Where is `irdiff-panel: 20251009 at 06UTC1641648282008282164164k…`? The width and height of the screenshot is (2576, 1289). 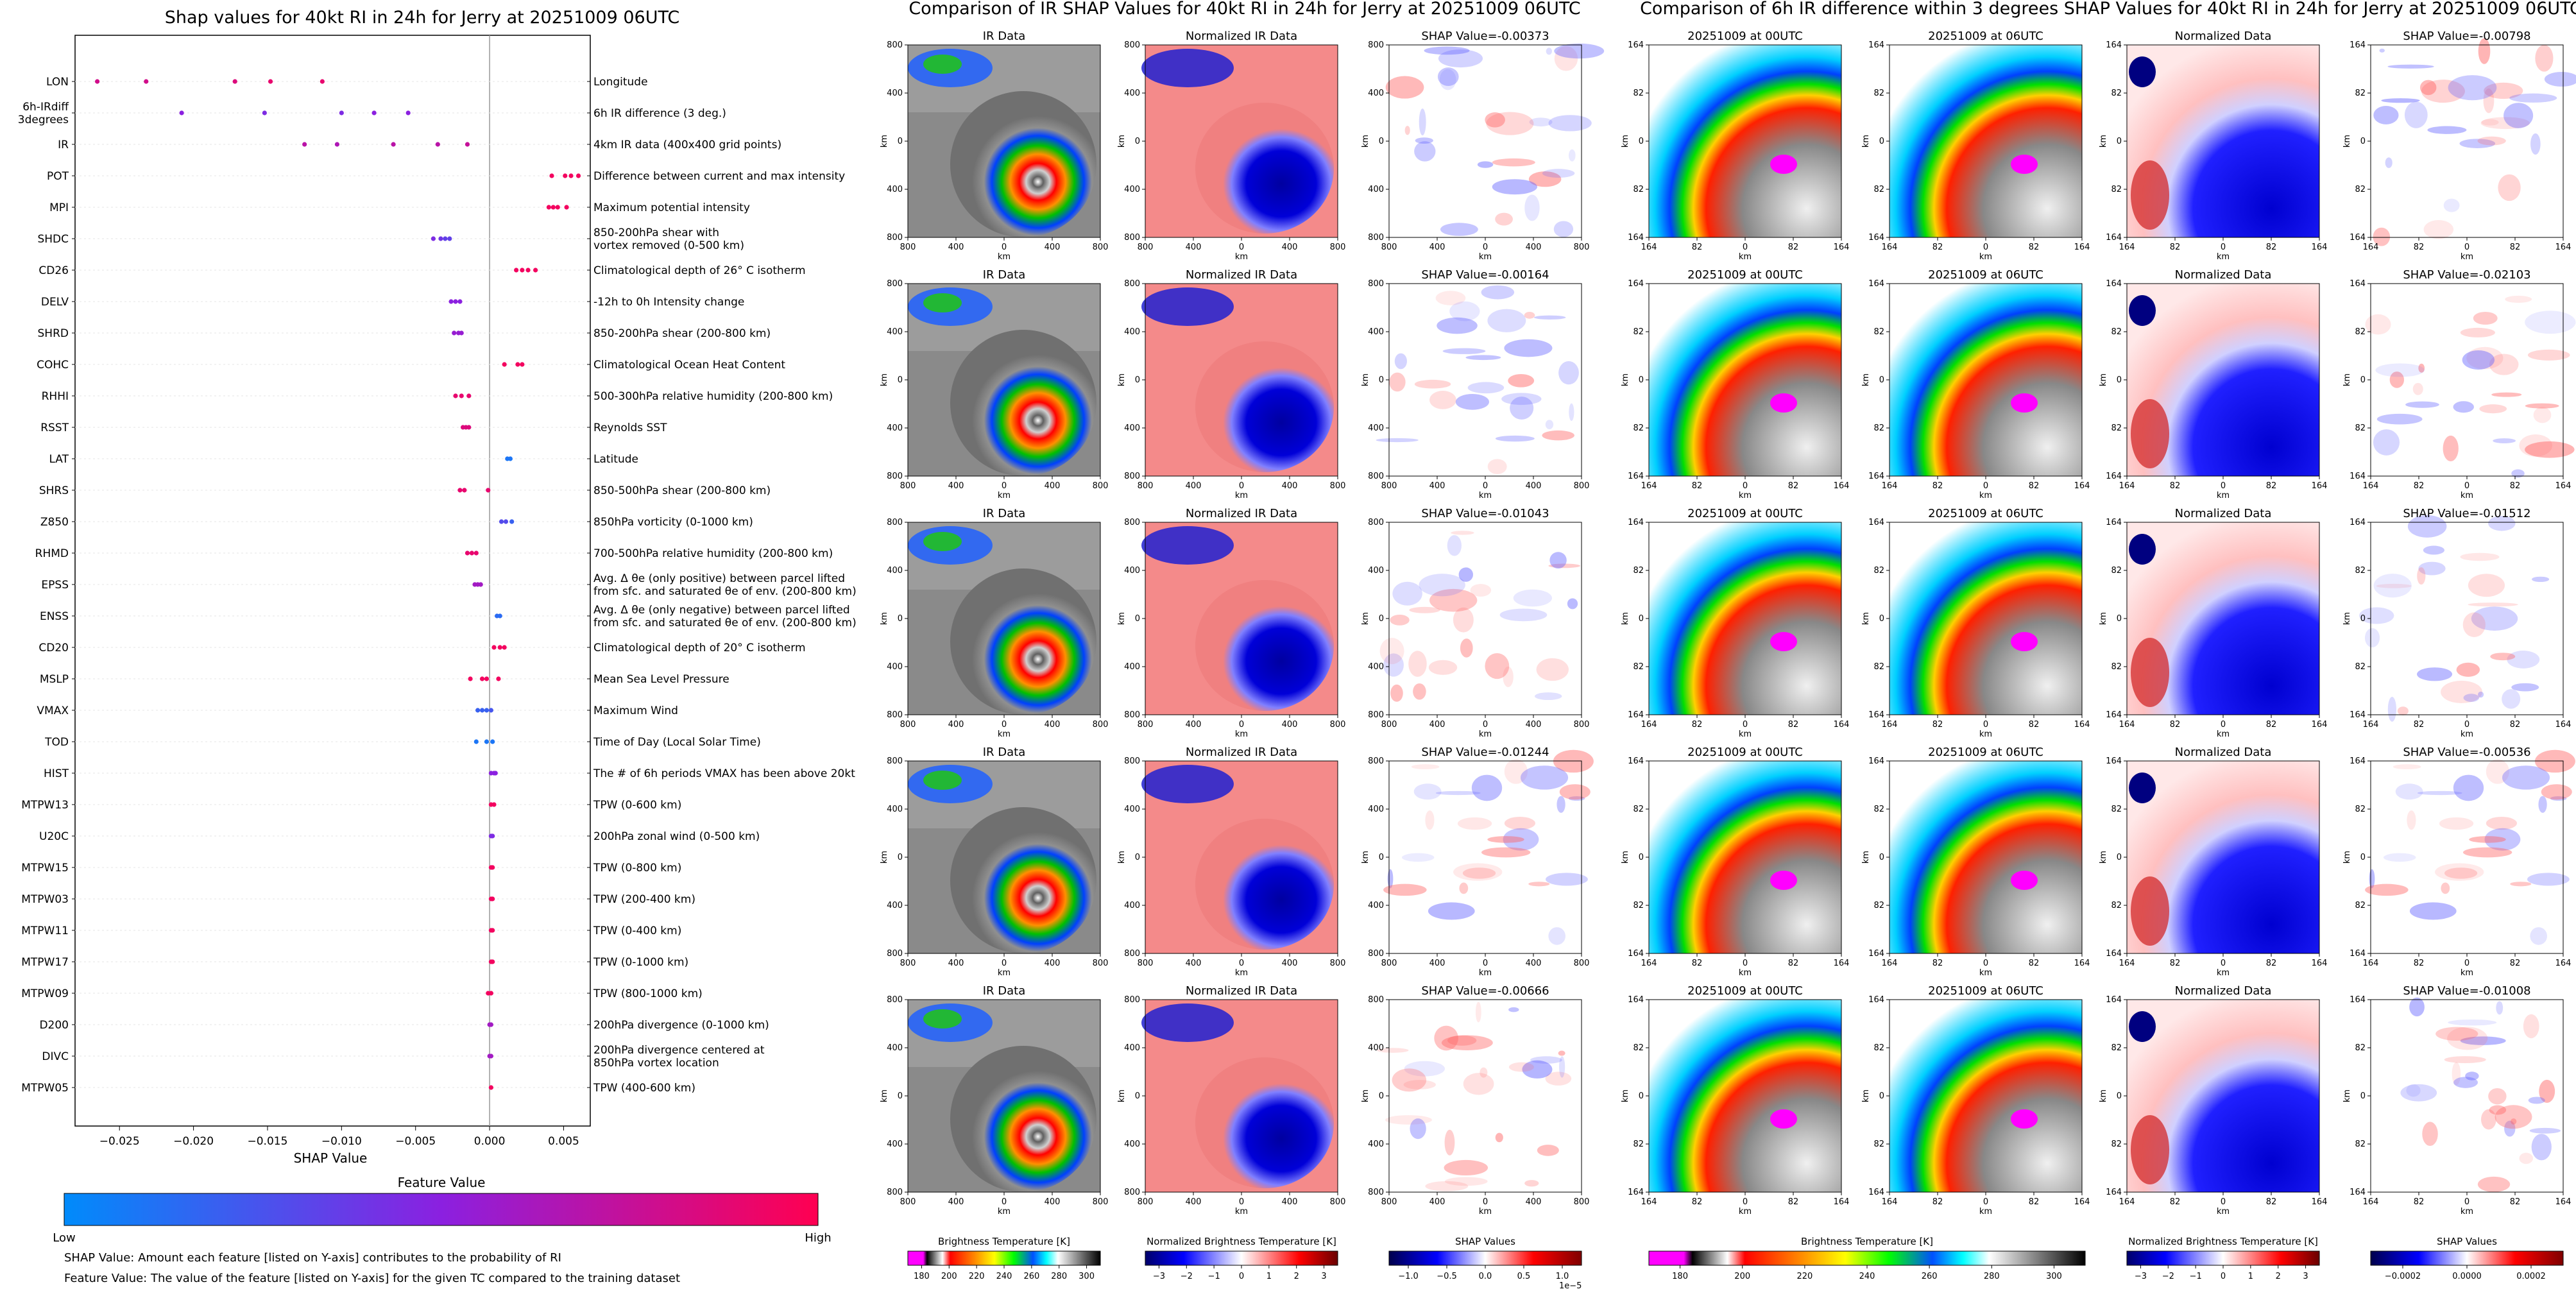 irdiff-panel: 20251009 at 06UTC1641648282008282164164k… is located at coordinates (1975, 384).